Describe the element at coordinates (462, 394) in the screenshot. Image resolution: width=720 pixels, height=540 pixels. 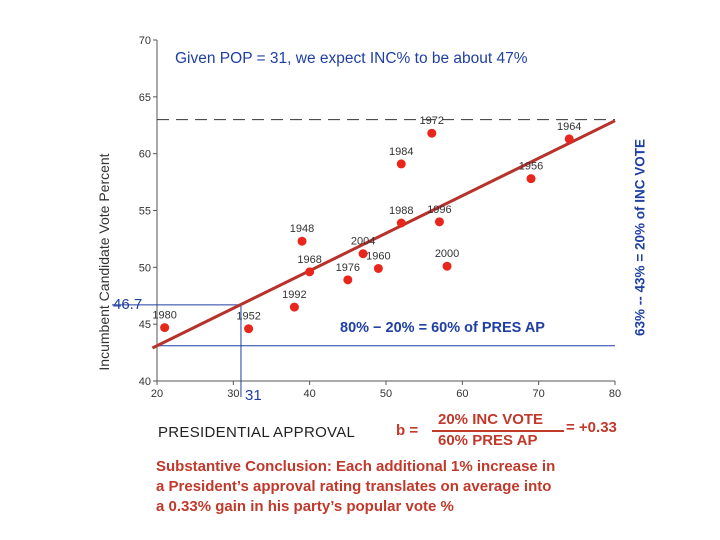
I see `x-tick-label: 60` at that location.